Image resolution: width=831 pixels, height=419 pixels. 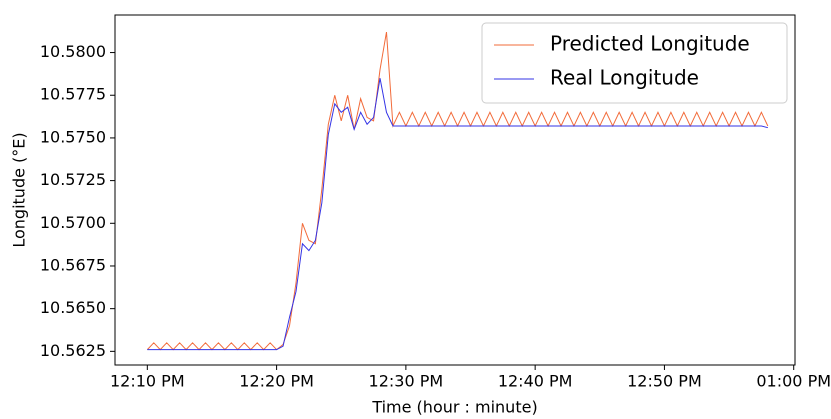 What do you see at coordinates (73, 179) in the screenshot?
I see `y-tick-label: 10.5725` at bounding box center [73, 179].